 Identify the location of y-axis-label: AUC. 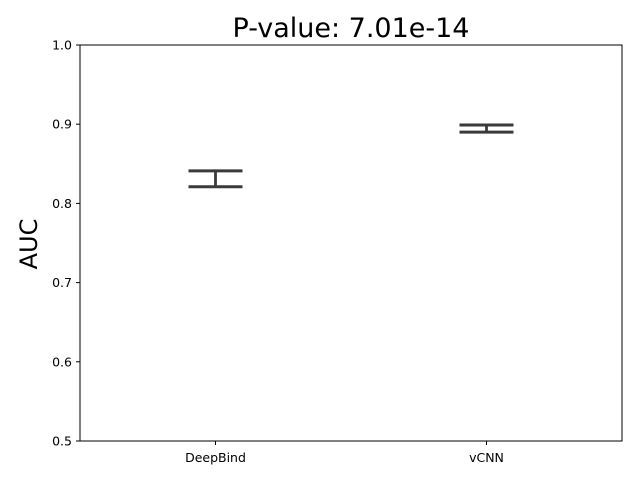
(29, 244).